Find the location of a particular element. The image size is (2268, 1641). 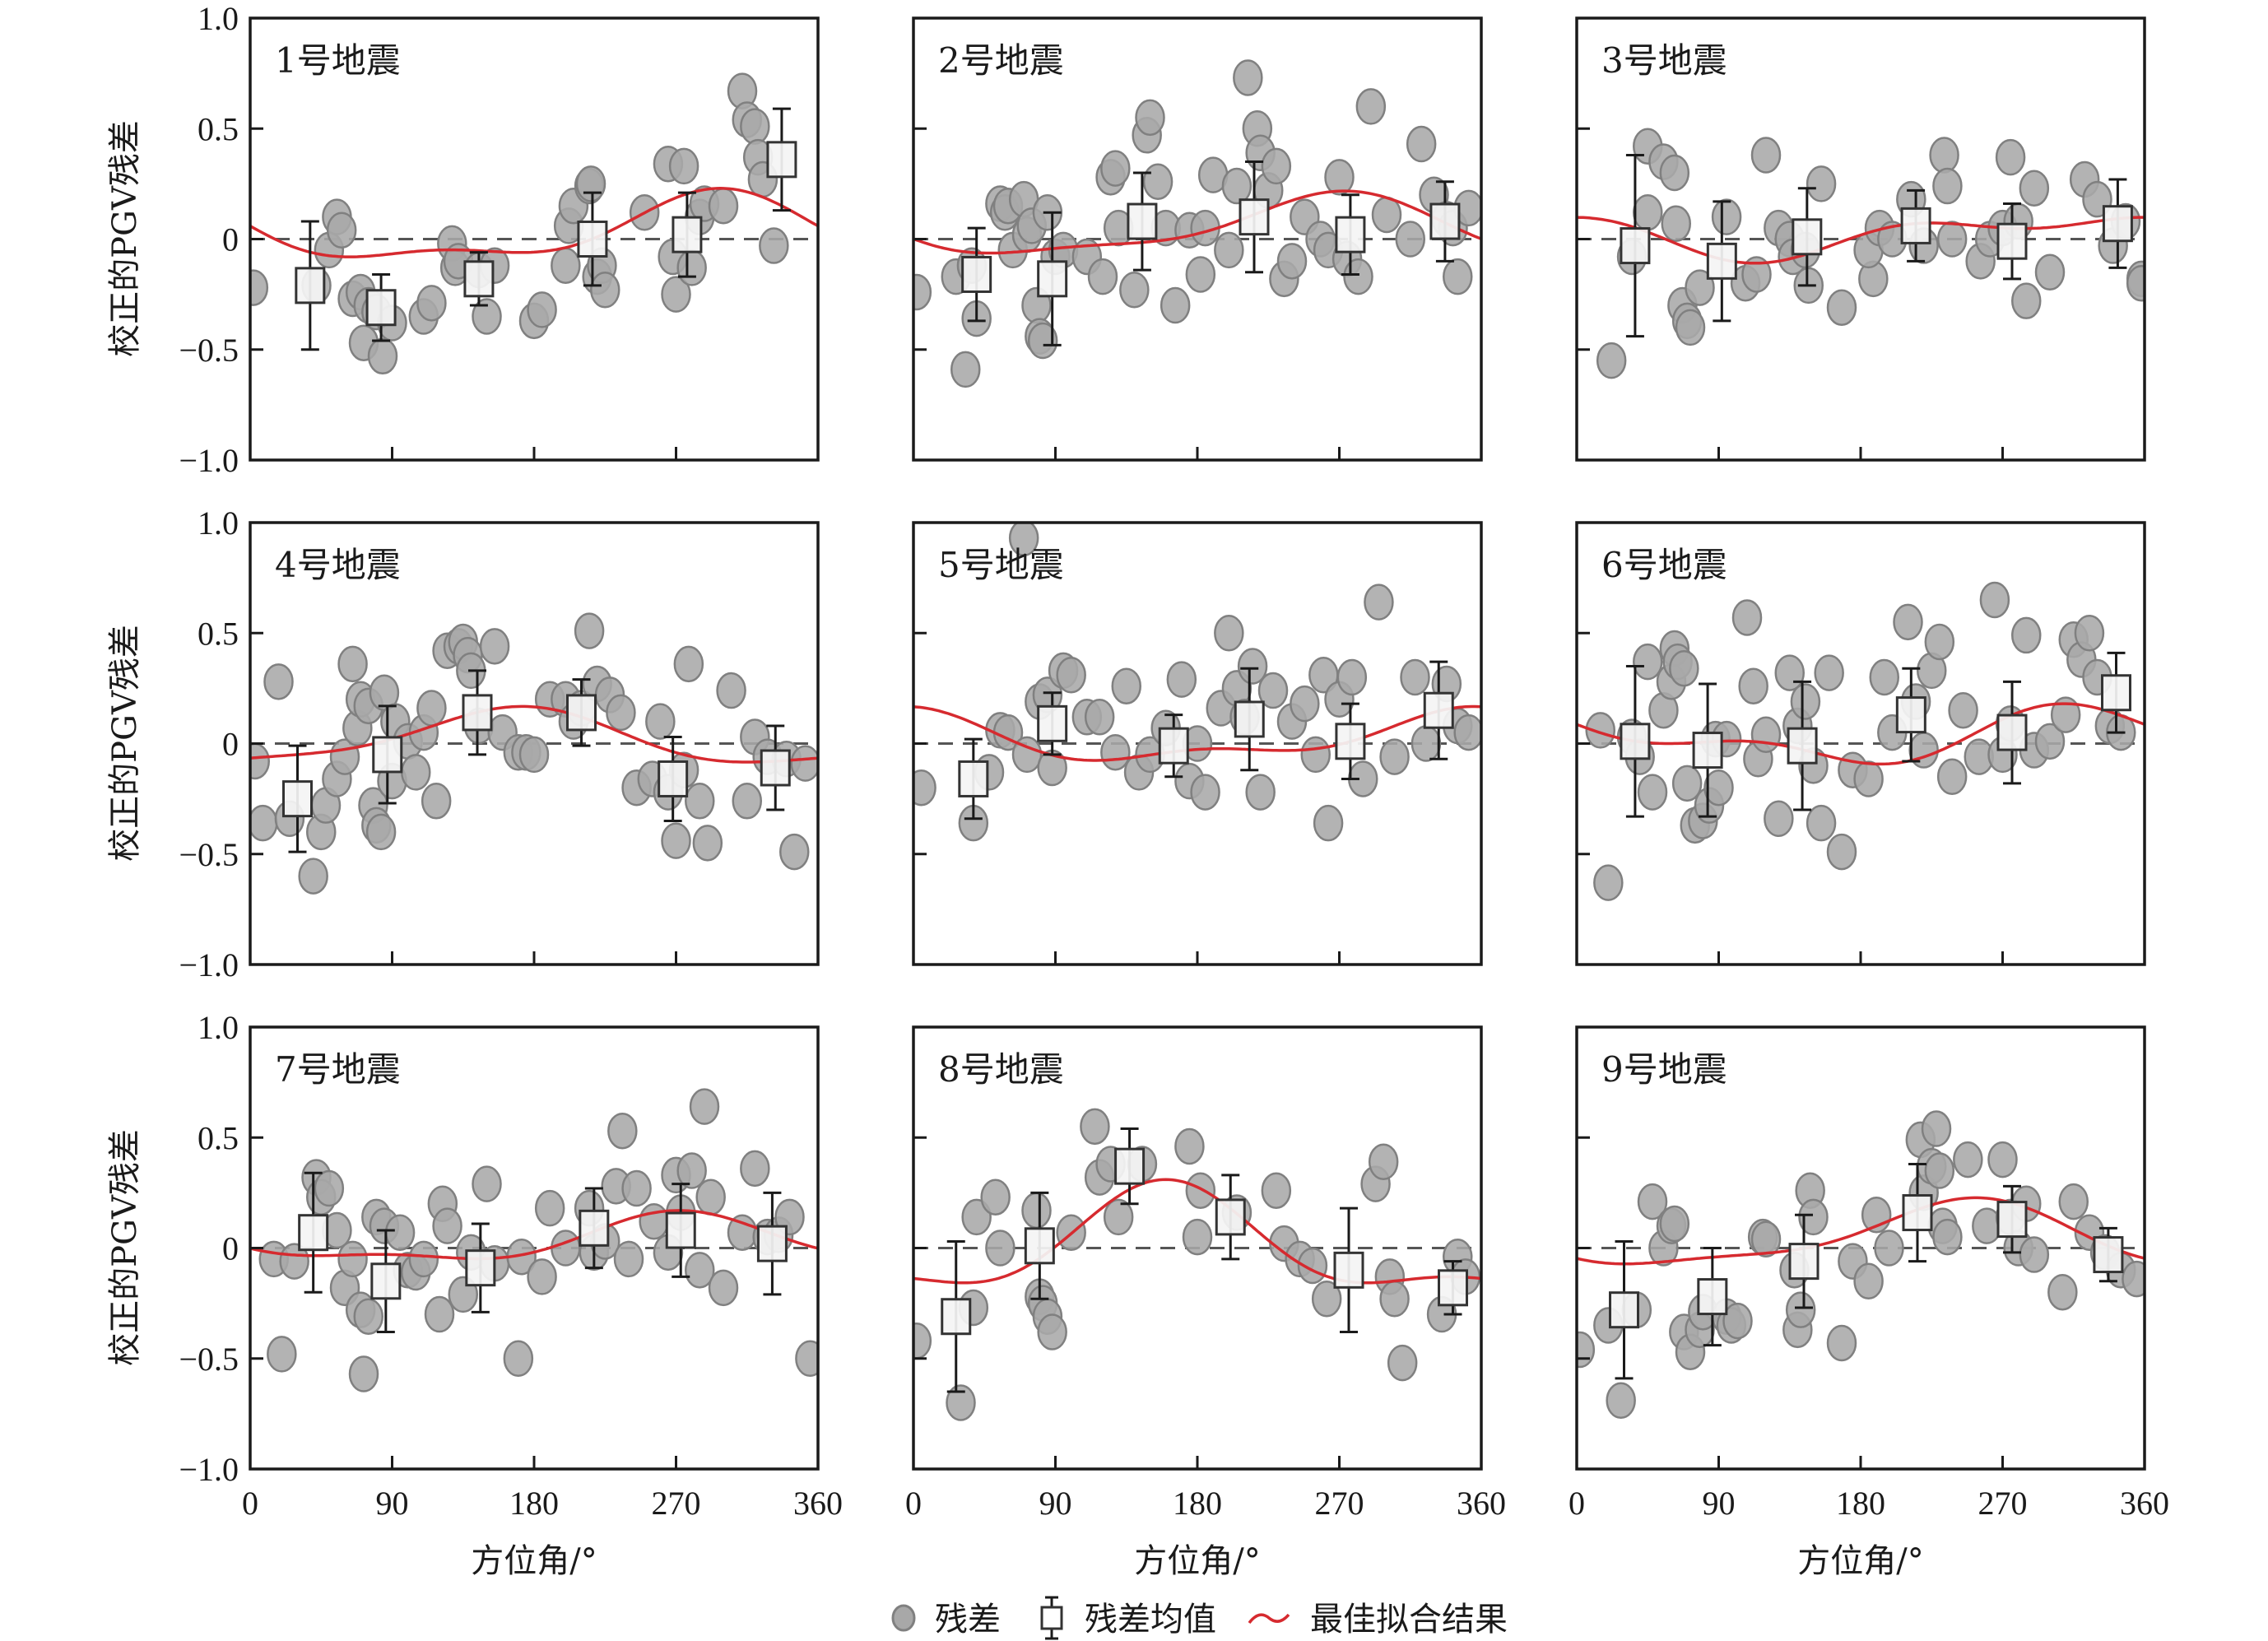

panel-title: 8号地震 is located at coordinates (1001, 1069).